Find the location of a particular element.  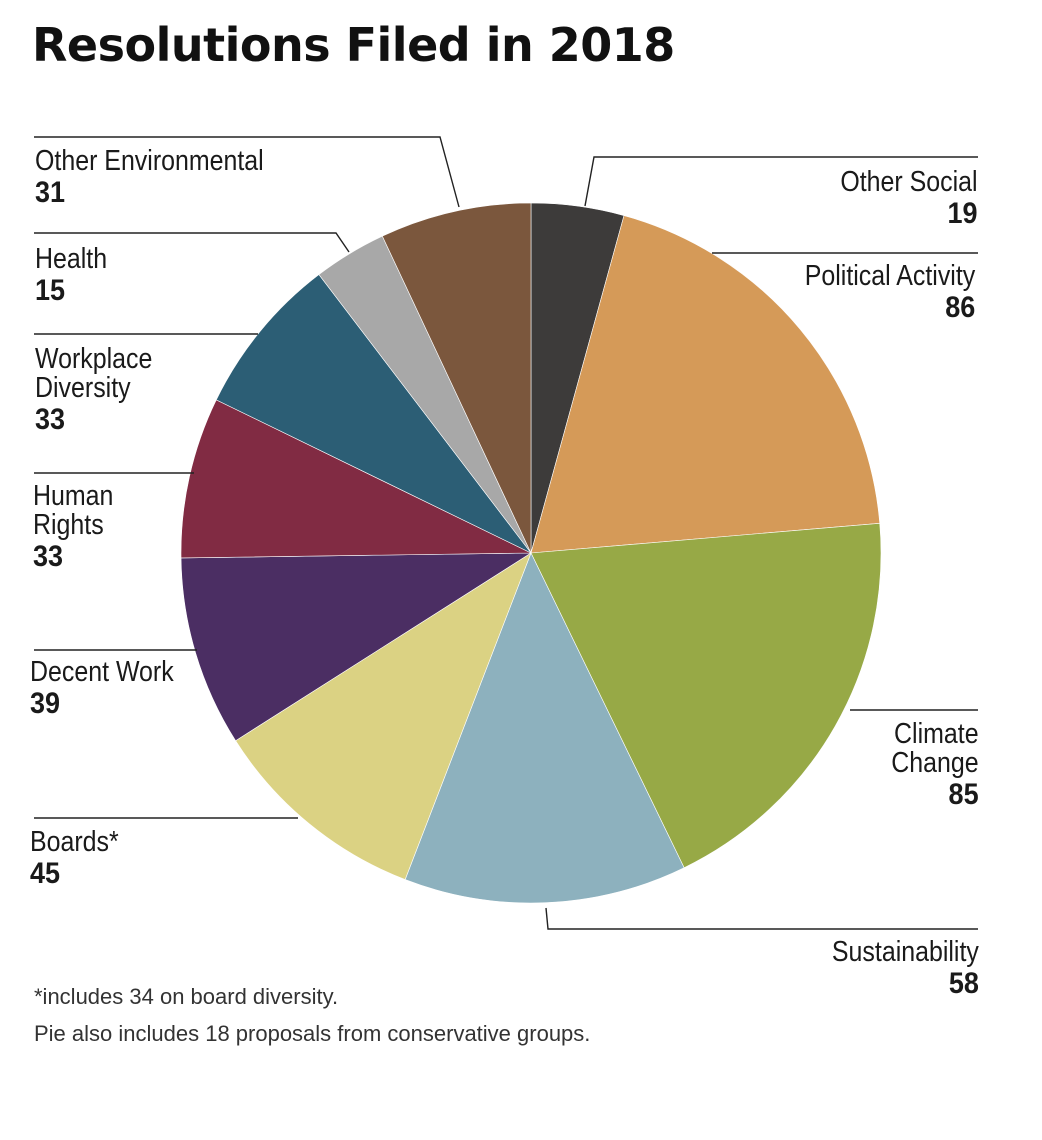

label-other-environmental: Other Environmental 31 is located at coordinates (149, 177).